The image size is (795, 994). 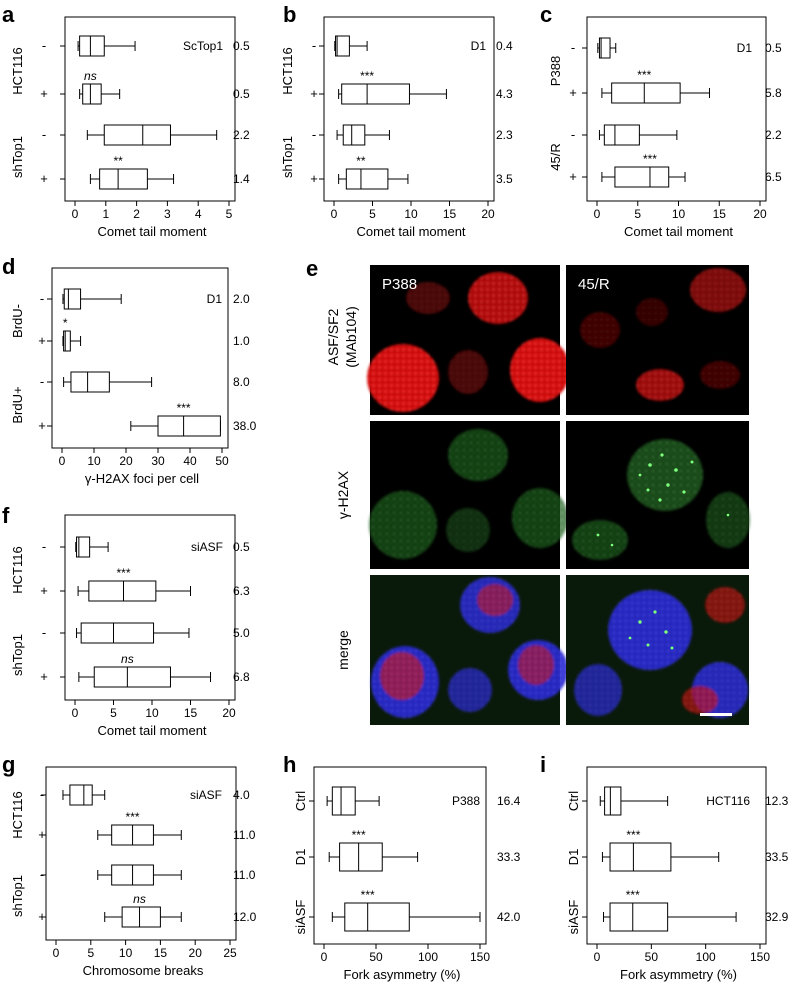 What do you see at coordinates (215, 299) in the screenshot?
I see `chart-title: D1` at bounding box center [215, 299].